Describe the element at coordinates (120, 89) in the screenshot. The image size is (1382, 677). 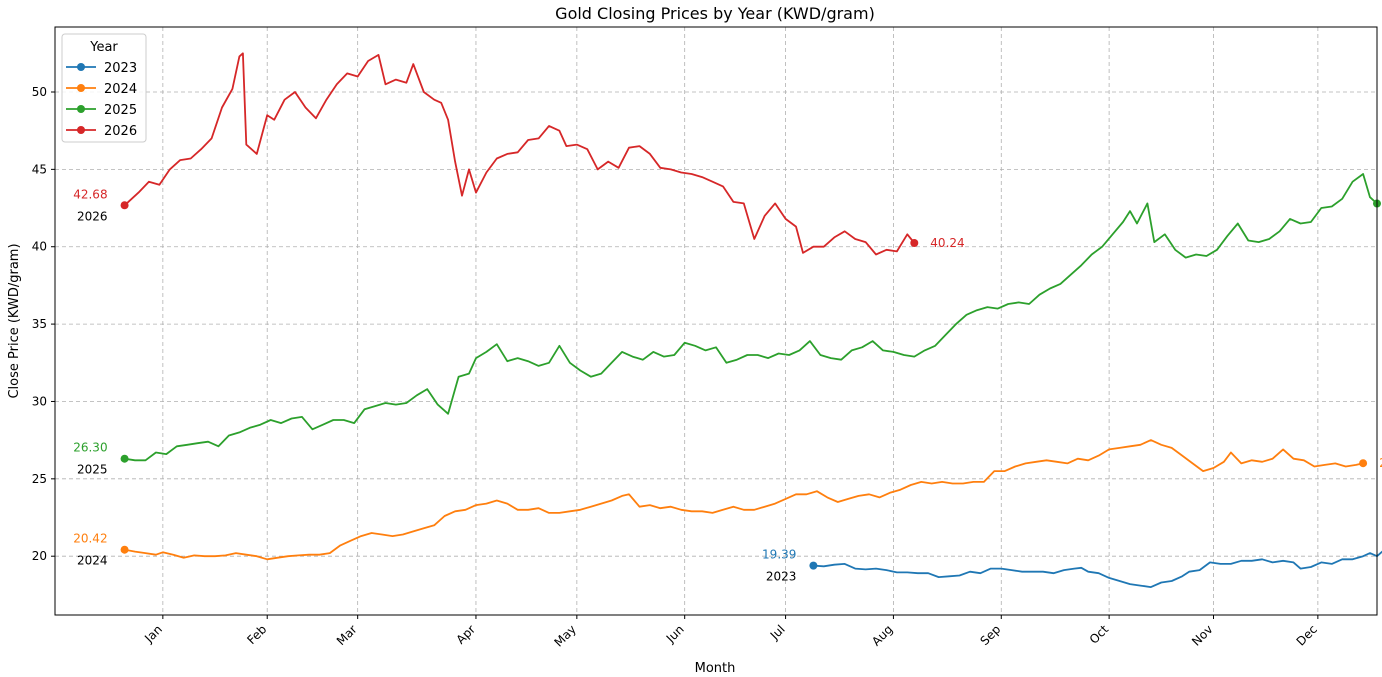
I see `legend-entry-label: 2024` at that location.